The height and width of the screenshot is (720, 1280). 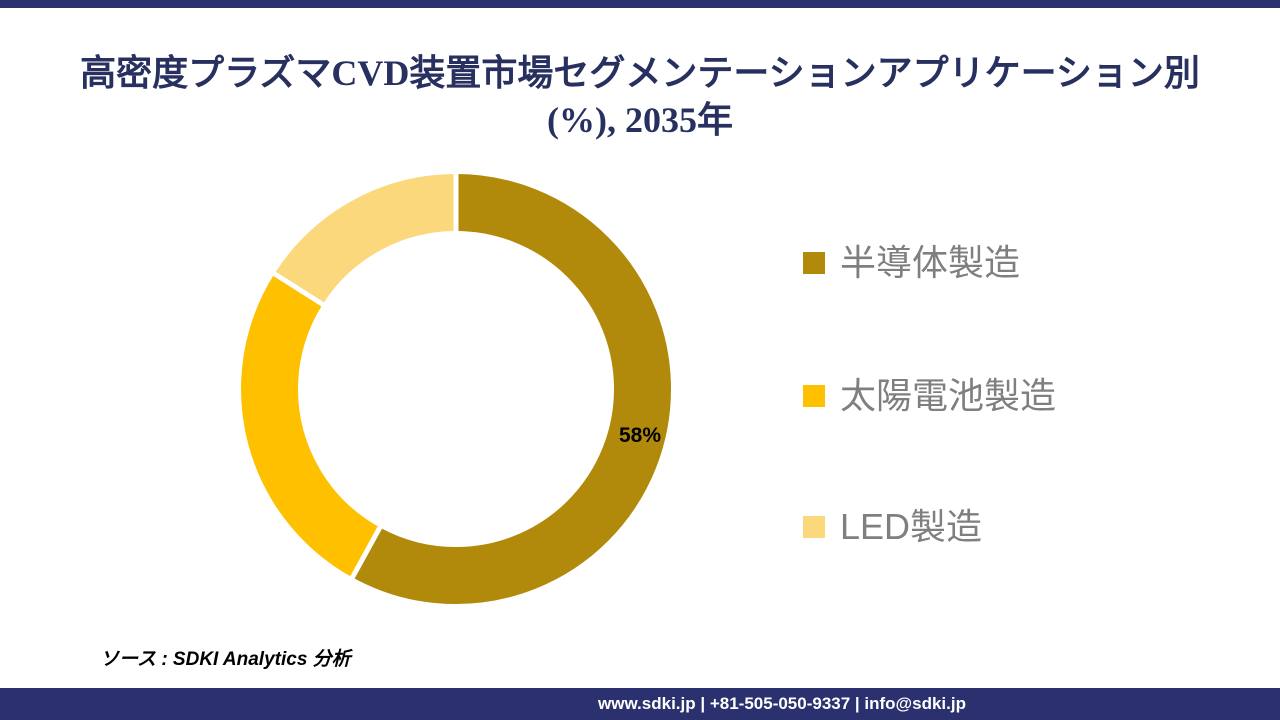 What do you see at coordinates (640, 4) in the screenshot?
I see `top-accent-bar` at bounding box center [640, 4].